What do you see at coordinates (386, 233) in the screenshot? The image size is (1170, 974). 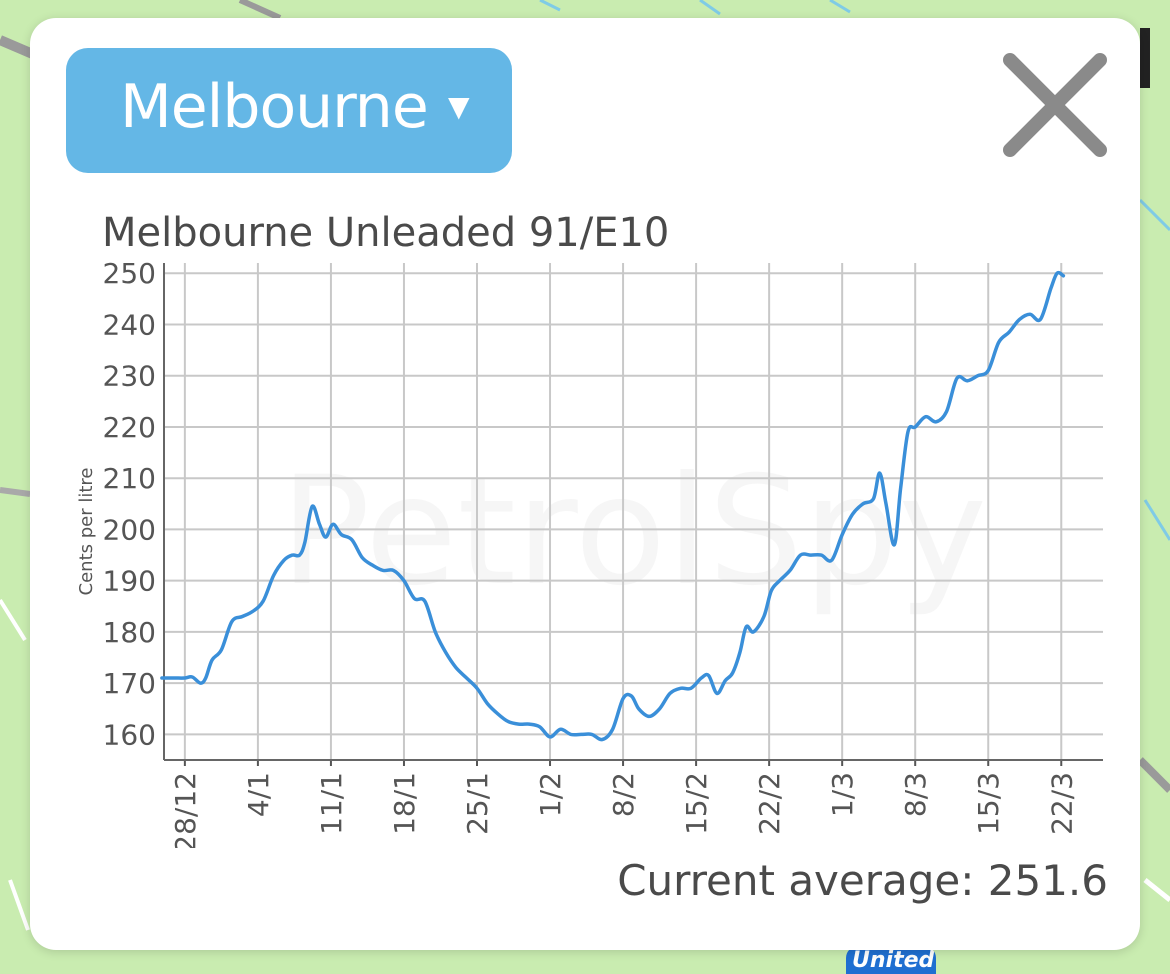 I see `chart-title: Melbourne Unleaded 91/E10` at bounding box center [386, 233].